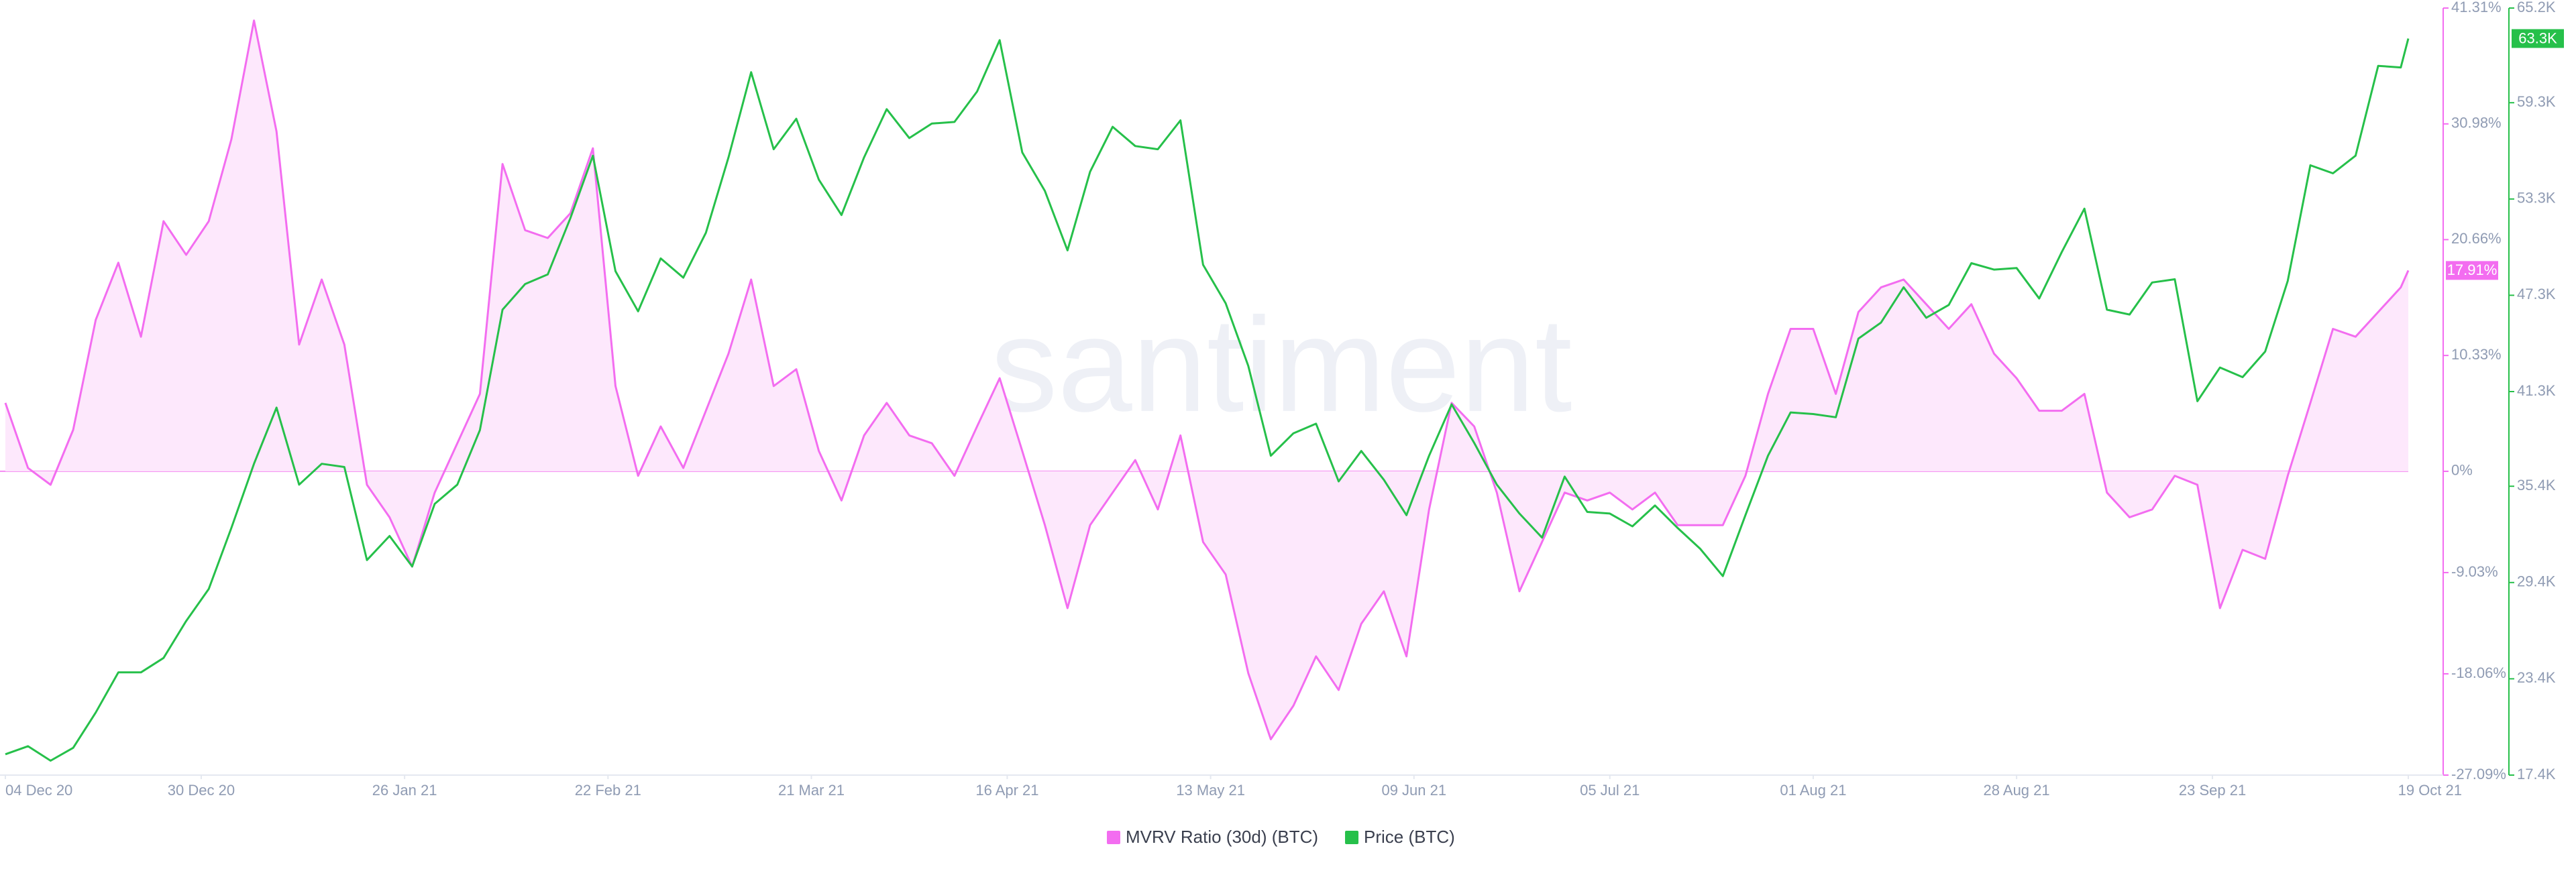 This screenshot has width=2576, height=875. What do you see at coordinates (1210, 790) in the screenshot?
I see `x-tick-label: 13 May 21` at bounding box center [1210, 790].